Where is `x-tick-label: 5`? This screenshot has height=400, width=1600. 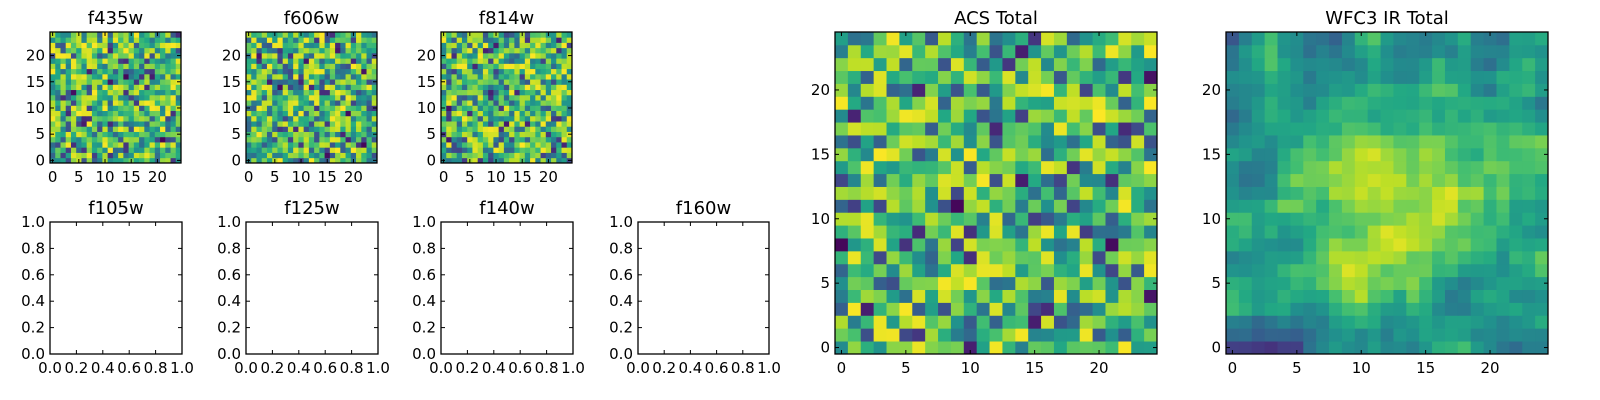 x-tick-label: 5 is located at coordinates (470, 177).